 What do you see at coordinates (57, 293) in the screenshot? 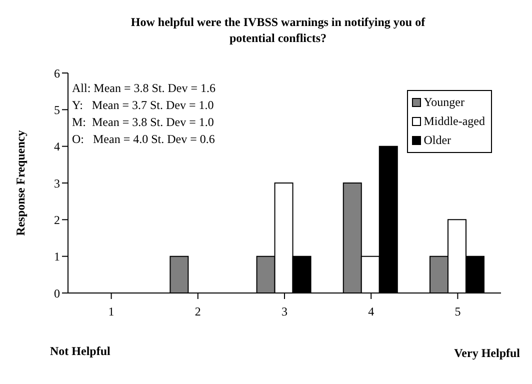
I see `y-tick-label: 0` at bounding box center [57, 293].